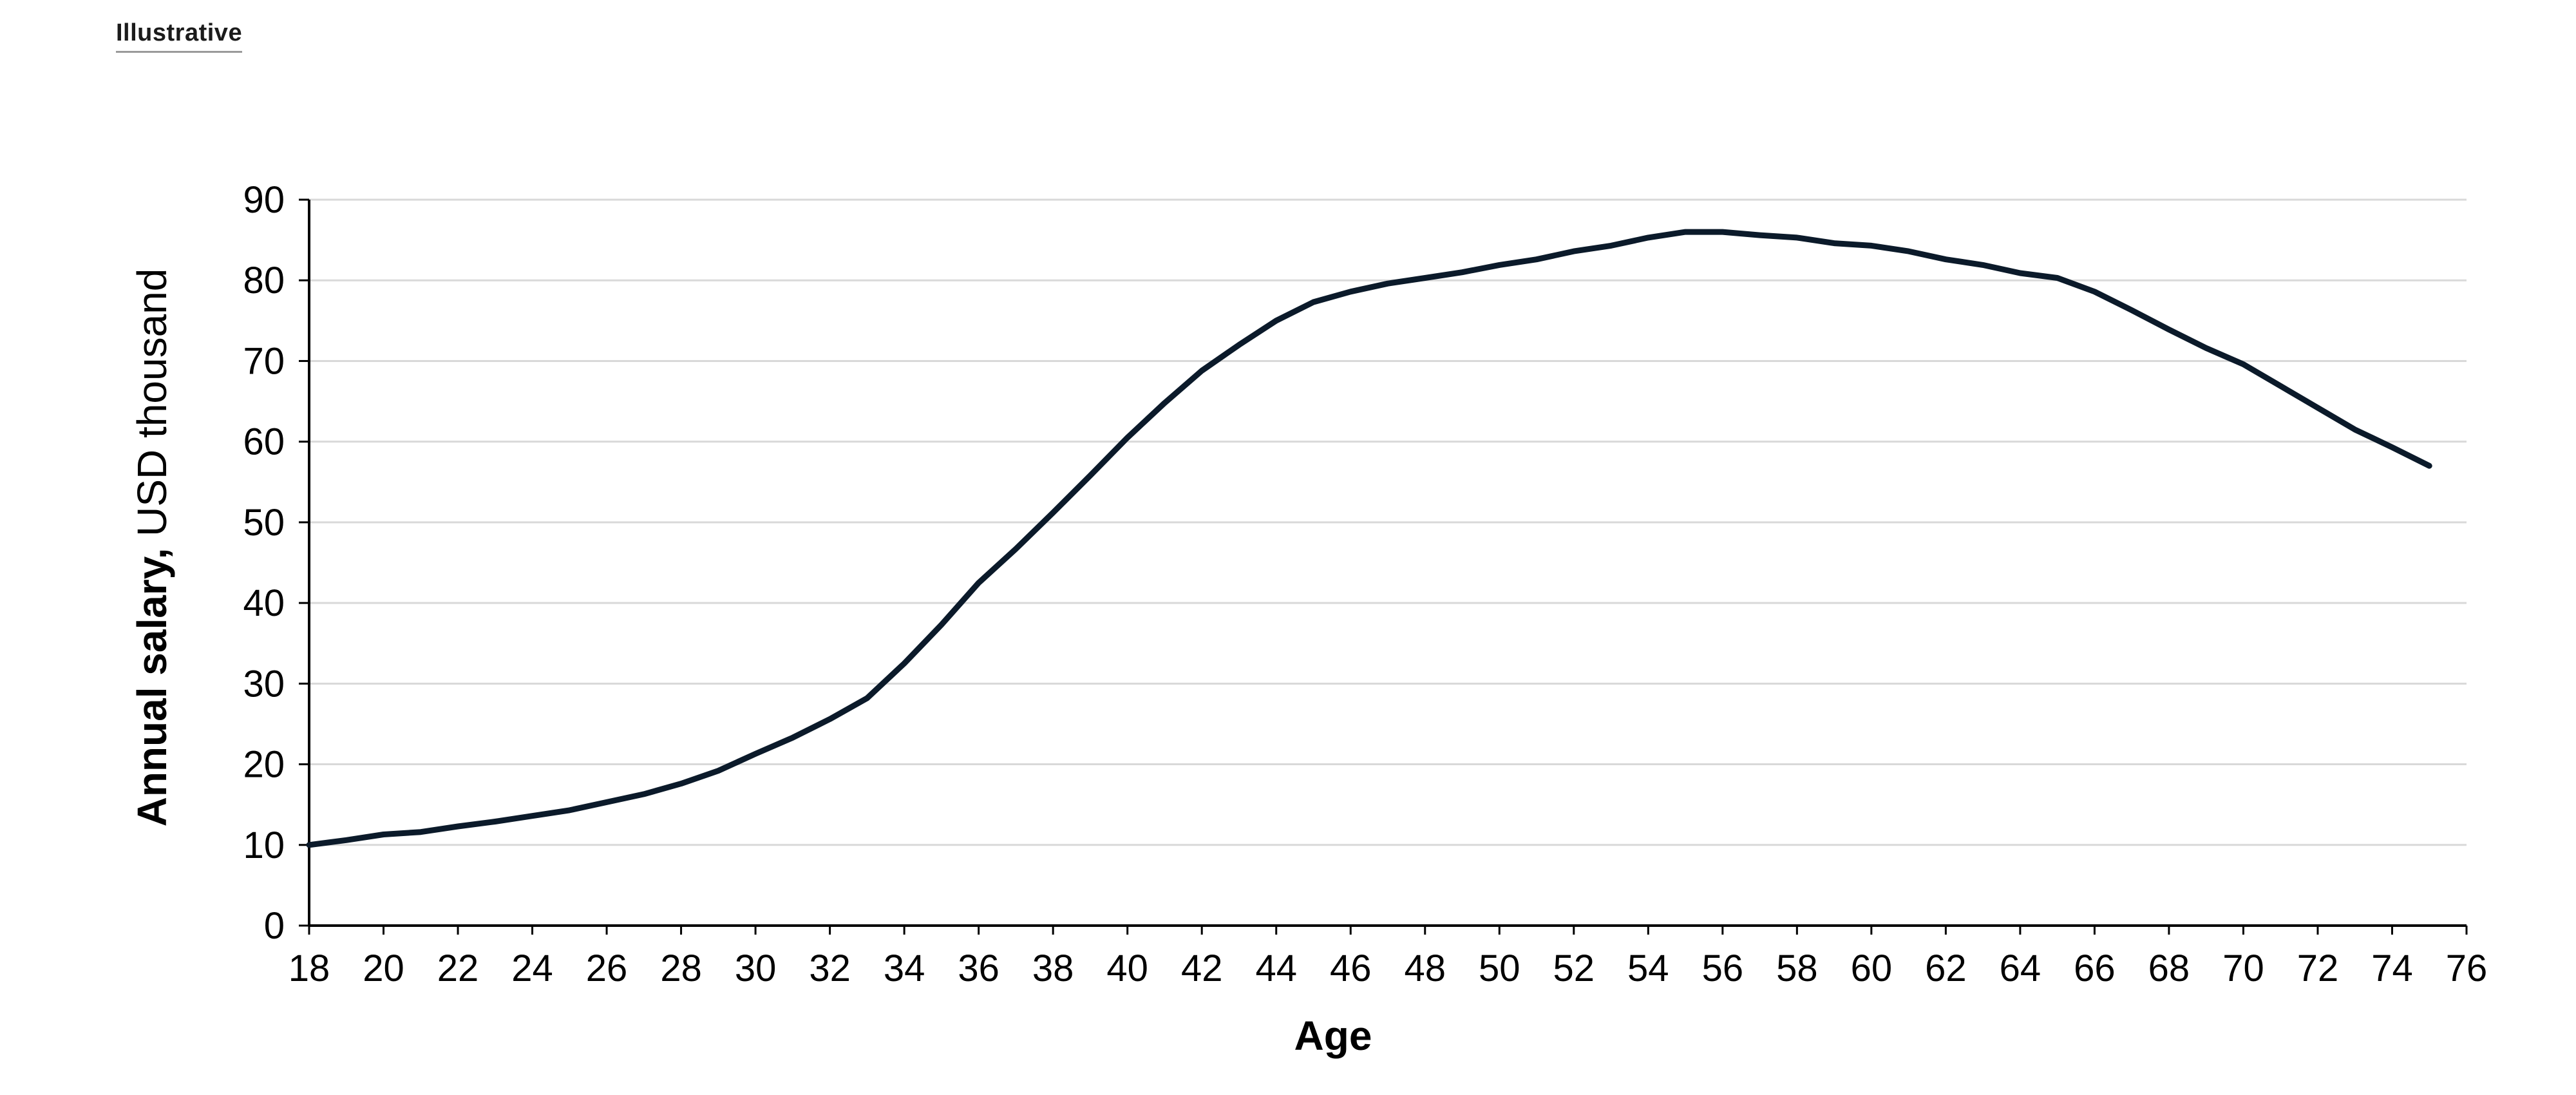 This screenshot has width=2576, height=1095. I want to click on y-tick-labels: 0 10 20 30 40 50 60 70 80 90, so click(264, 563).